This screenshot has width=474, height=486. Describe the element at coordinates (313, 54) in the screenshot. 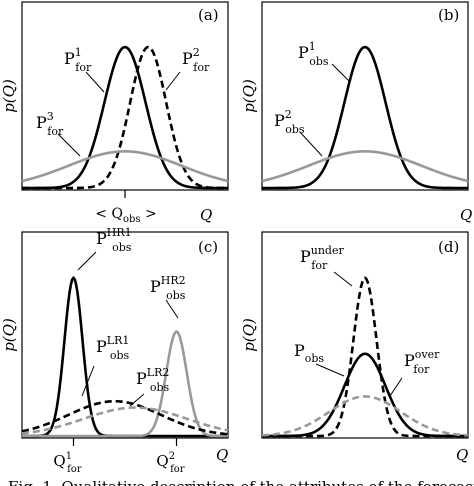

I see `panel-b-series-label-0: P1 obs` at that location.